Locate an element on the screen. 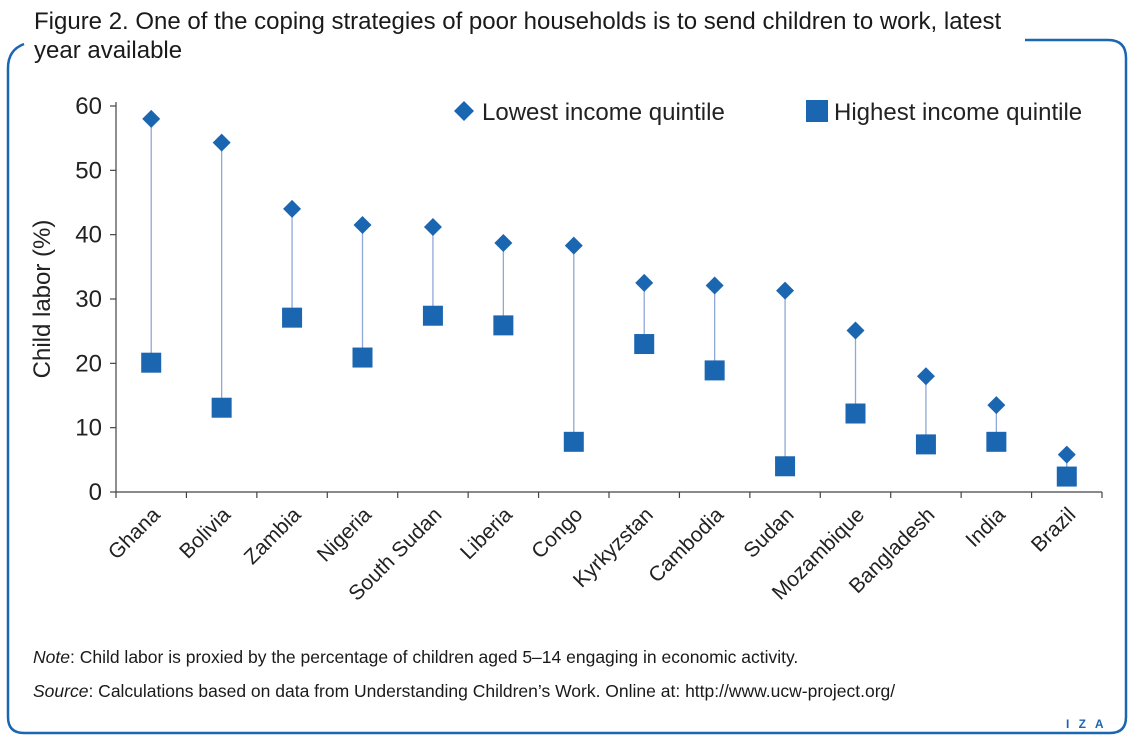 Image resolution: width=1129 pixels, height=740 pixels. y-axis-title: Child labor (%) is located at coordinates (42, 299).